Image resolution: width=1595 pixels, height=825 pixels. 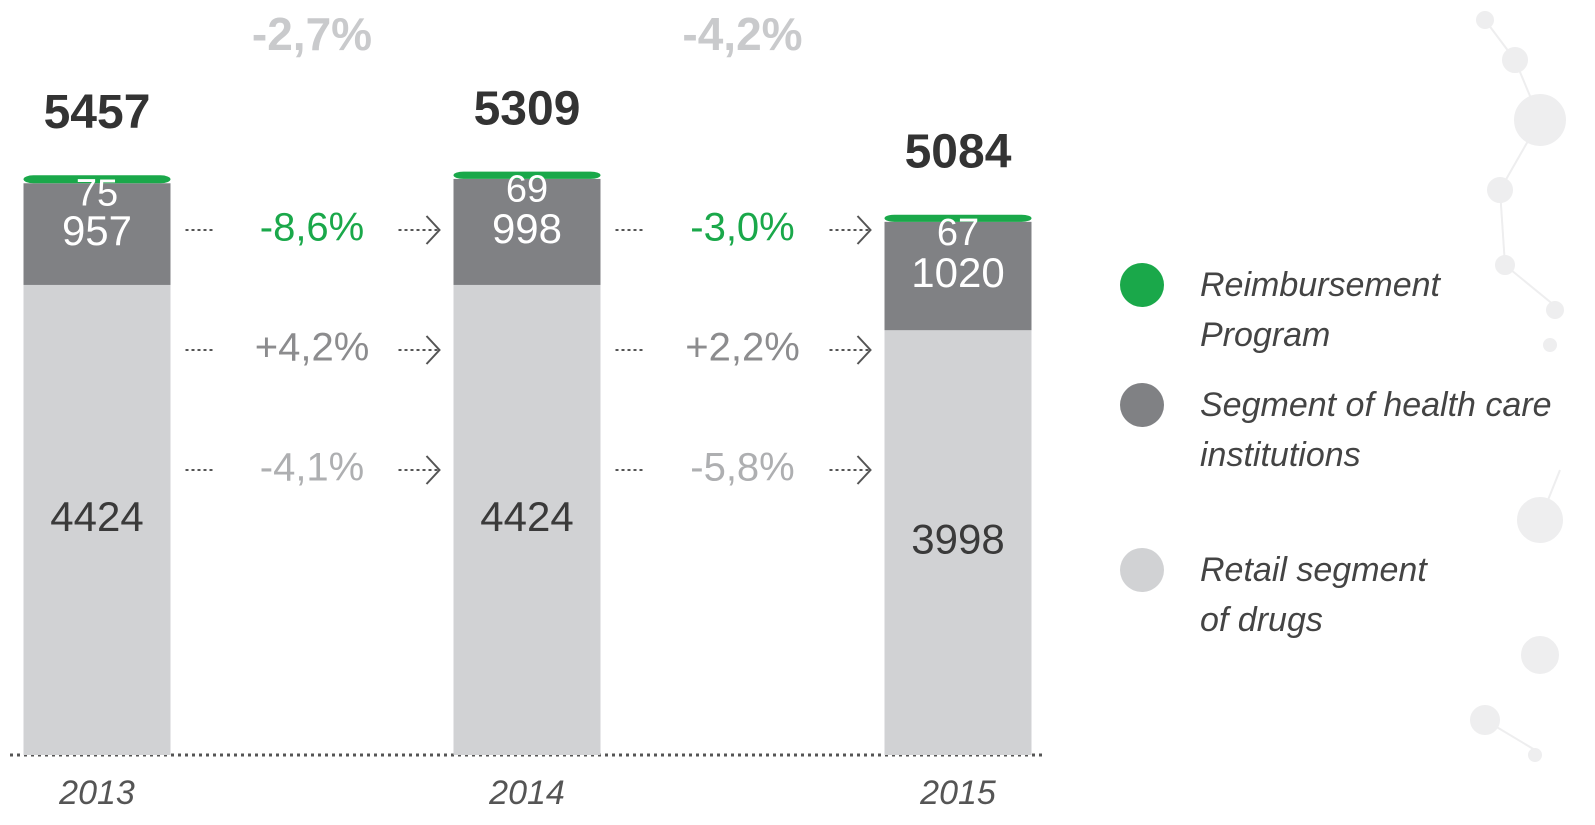 What do you see at coordinates (742, 228) in the screenshot?
I see `series-change: -3,0%` at bounding box center [742, 228].